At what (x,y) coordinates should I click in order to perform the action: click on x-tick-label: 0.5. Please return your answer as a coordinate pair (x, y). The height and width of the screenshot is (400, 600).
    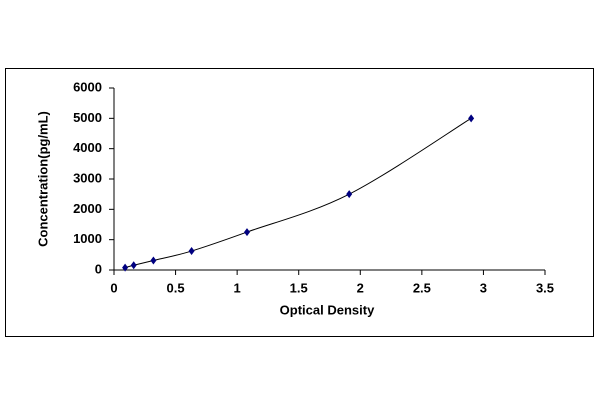
    Looking at the image, I should click on (176, 287).